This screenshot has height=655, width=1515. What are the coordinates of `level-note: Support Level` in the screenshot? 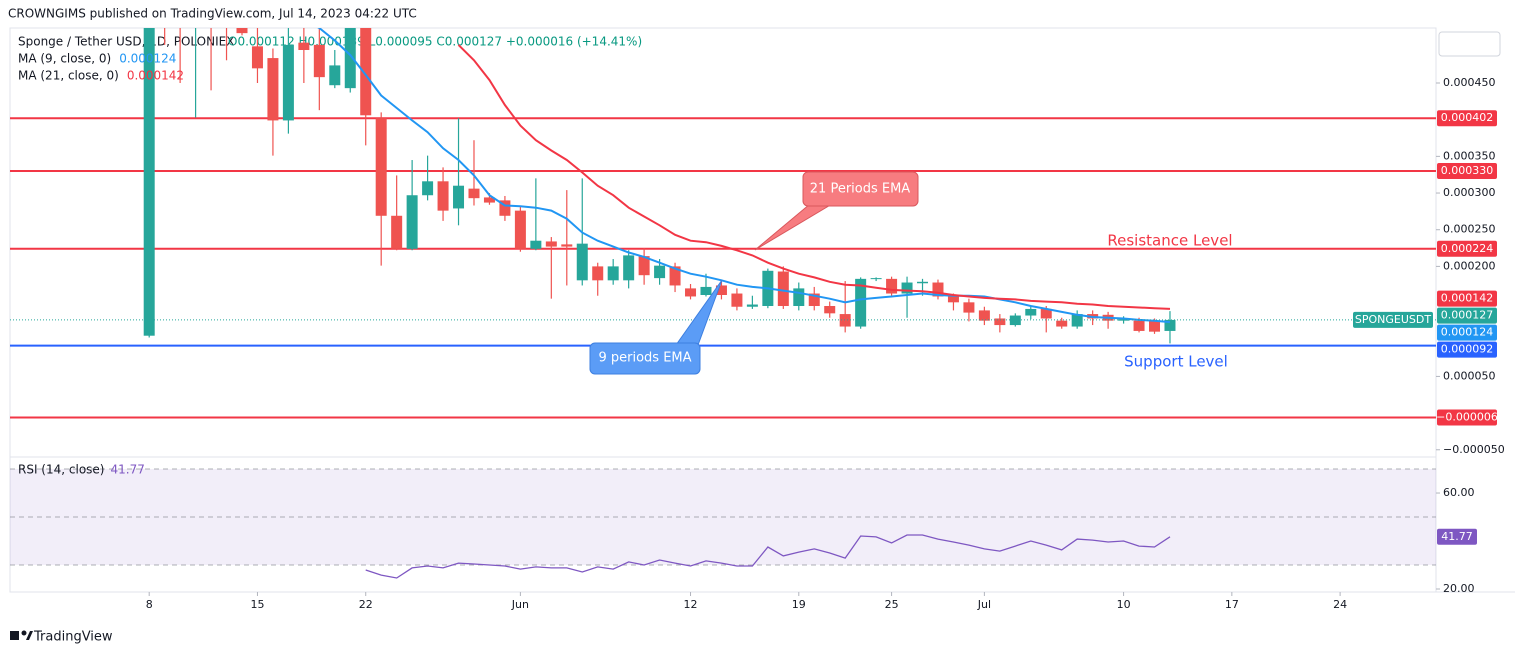 It's located at (1176, 362).